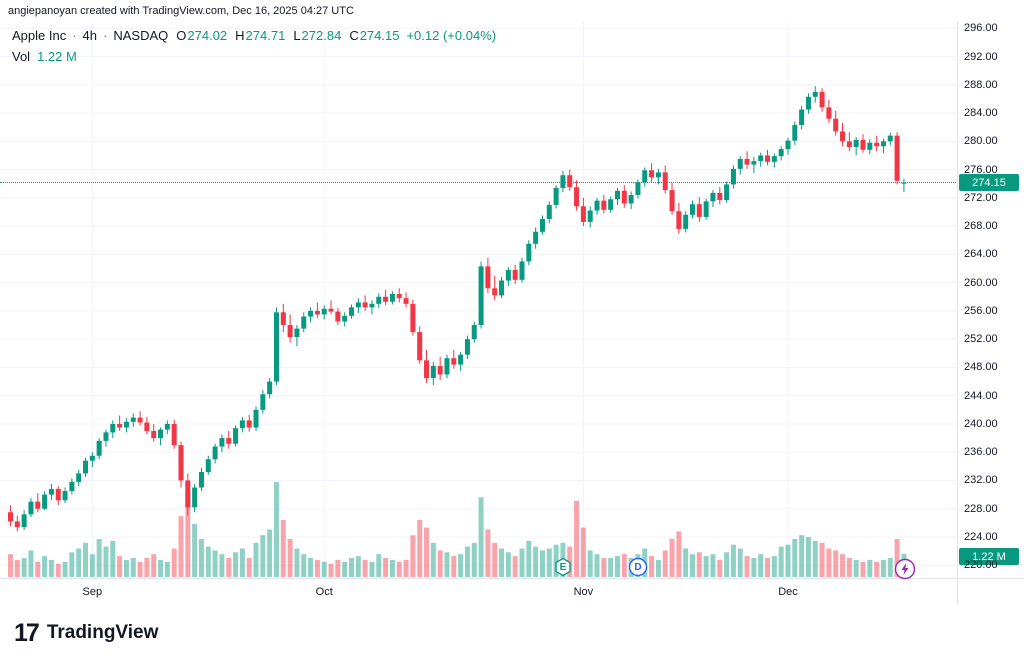  I want to click on lightning-icon, so click(905, 569).